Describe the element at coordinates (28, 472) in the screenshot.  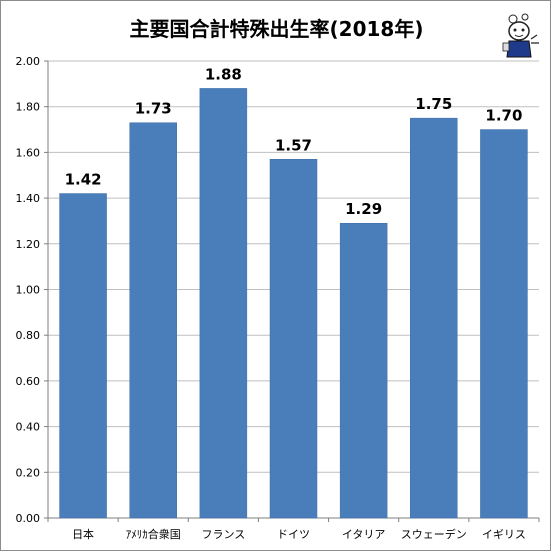
I see `y-tick-label: 0.20` at that location.